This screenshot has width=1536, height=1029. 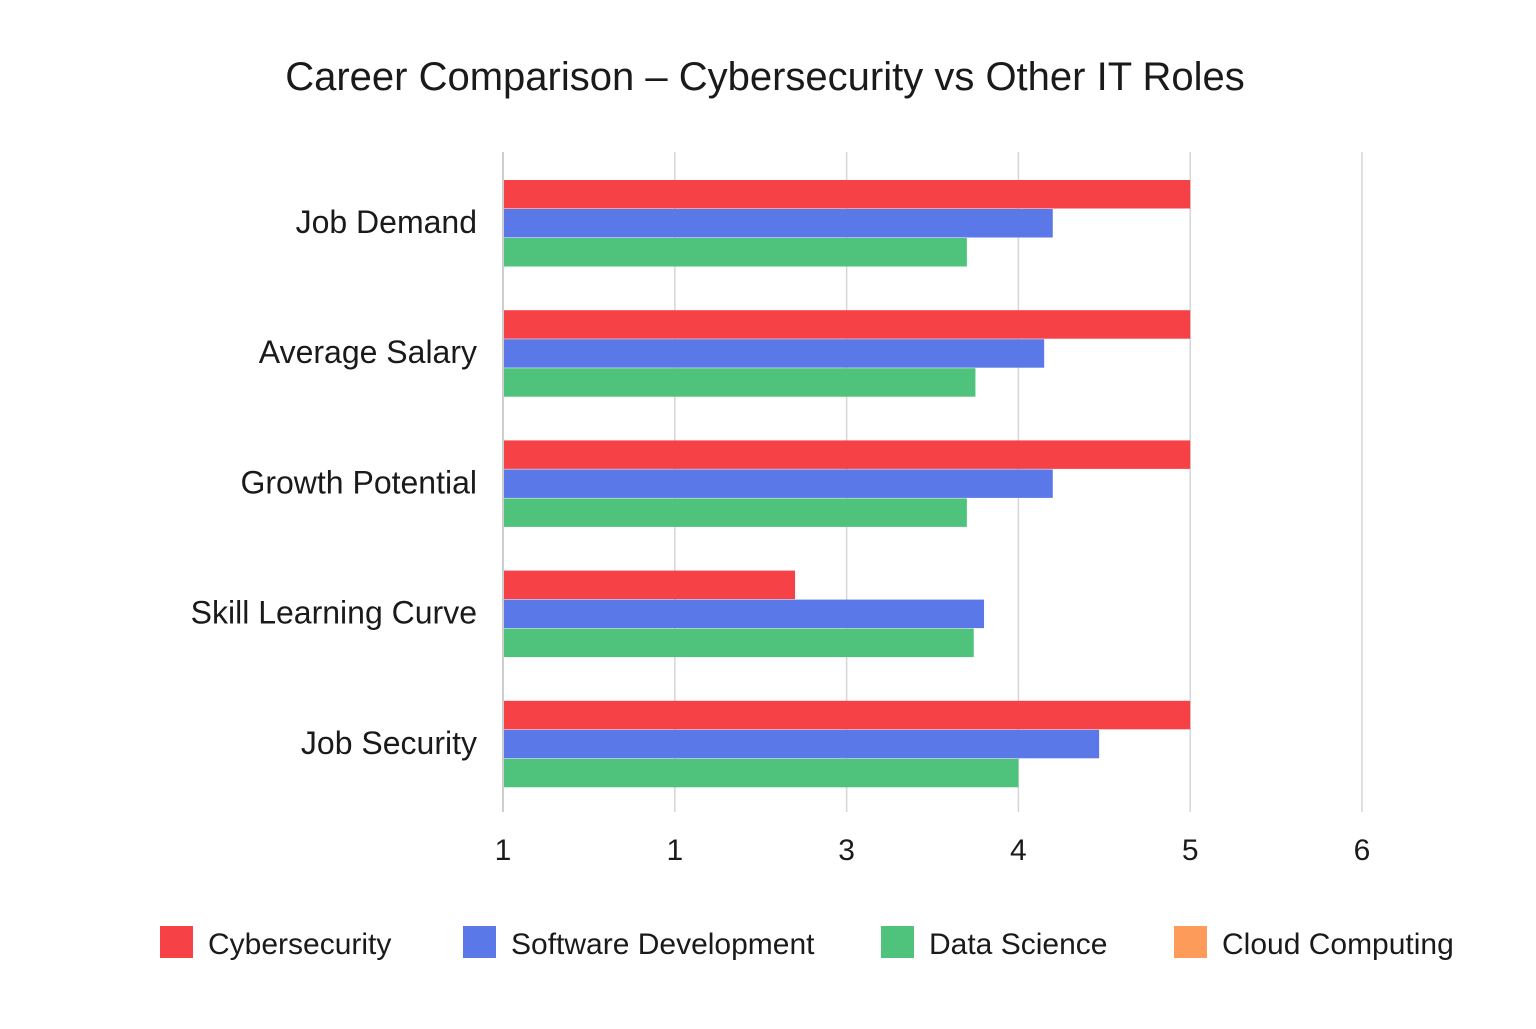 What do you see at coordinates (1018, 850) in the screenshot?
I see `x-tick-label: 4` at bounding box center [1018, 850].